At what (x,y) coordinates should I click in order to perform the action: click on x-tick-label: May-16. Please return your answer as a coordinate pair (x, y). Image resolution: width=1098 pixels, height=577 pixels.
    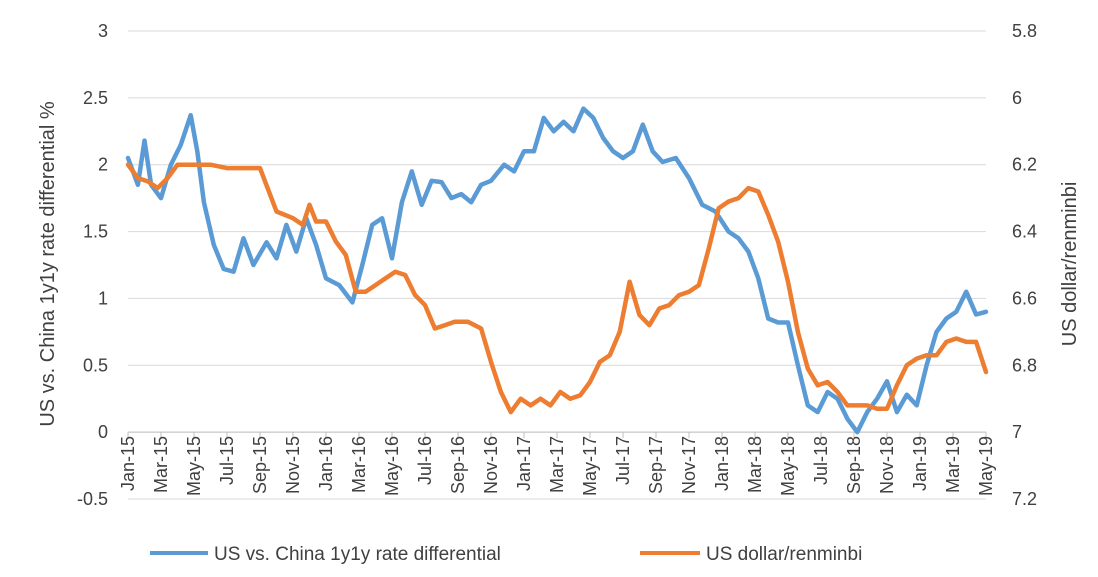
    Looking at the image, I should click on (392, 466).